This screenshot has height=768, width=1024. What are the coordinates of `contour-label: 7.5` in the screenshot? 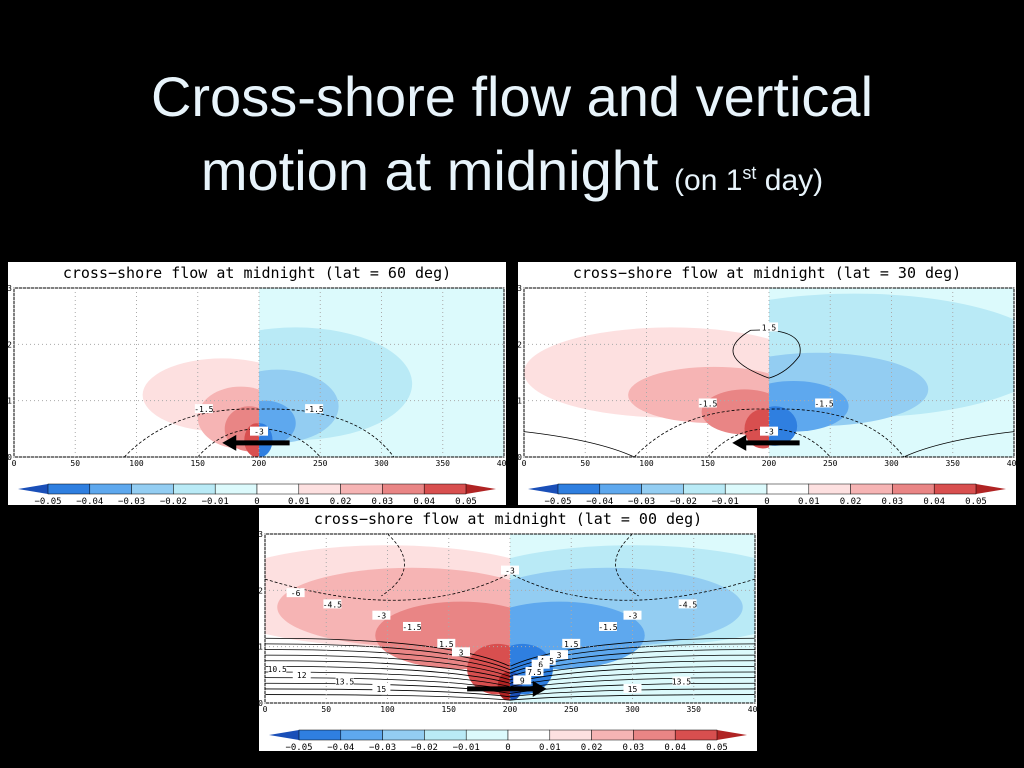 It's located at (534, 672).